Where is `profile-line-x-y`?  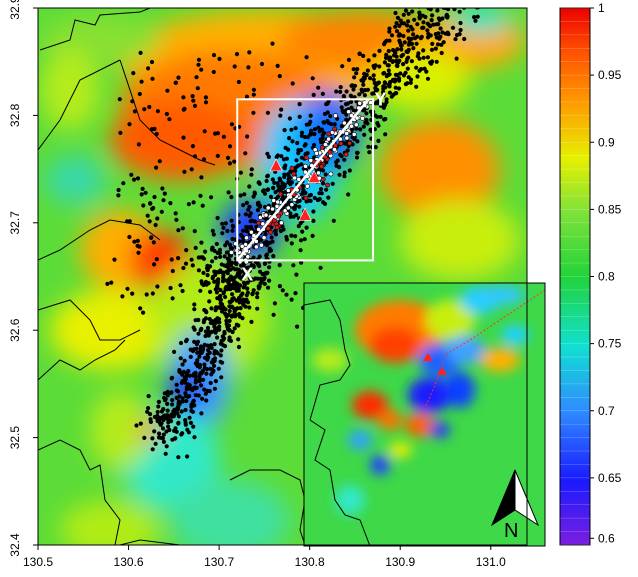 profile-line-x-y is located at coordinates (303, 180).